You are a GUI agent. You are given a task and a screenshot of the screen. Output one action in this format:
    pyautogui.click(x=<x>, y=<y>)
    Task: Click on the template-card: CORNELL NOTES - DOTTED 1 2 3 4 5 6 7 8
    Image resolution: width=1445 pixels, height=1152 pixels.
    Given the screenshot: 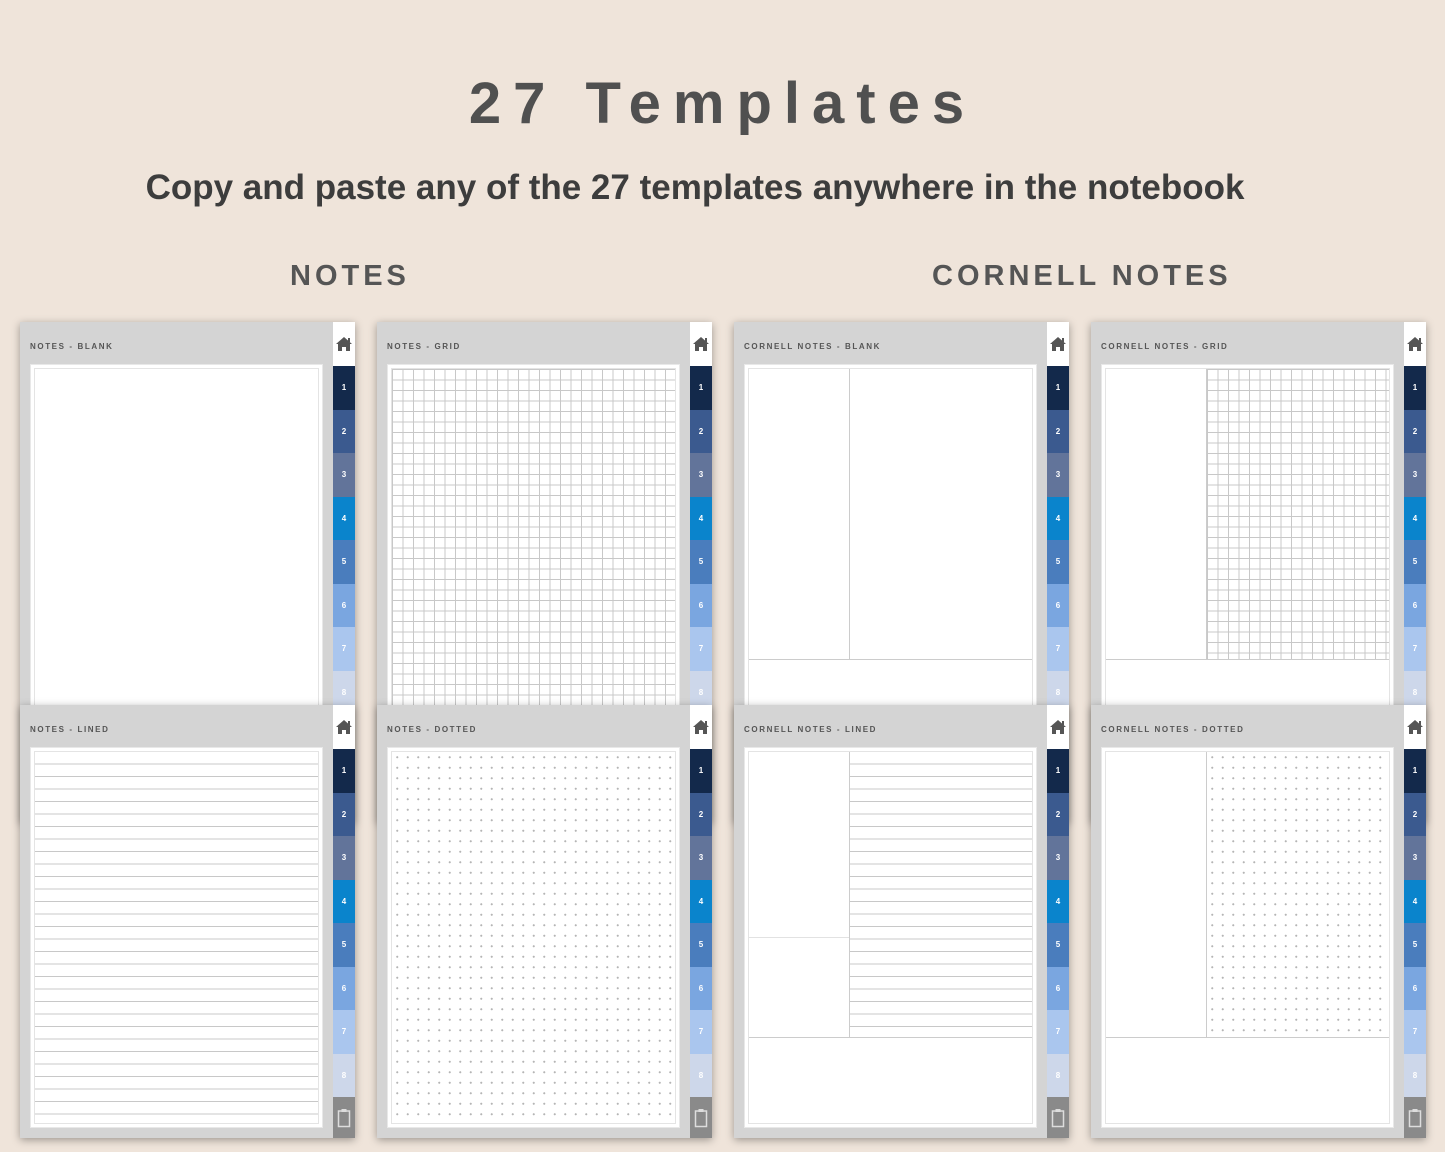 What is the action you would take?
    pyautogui.click(x=1258, y=921)
    